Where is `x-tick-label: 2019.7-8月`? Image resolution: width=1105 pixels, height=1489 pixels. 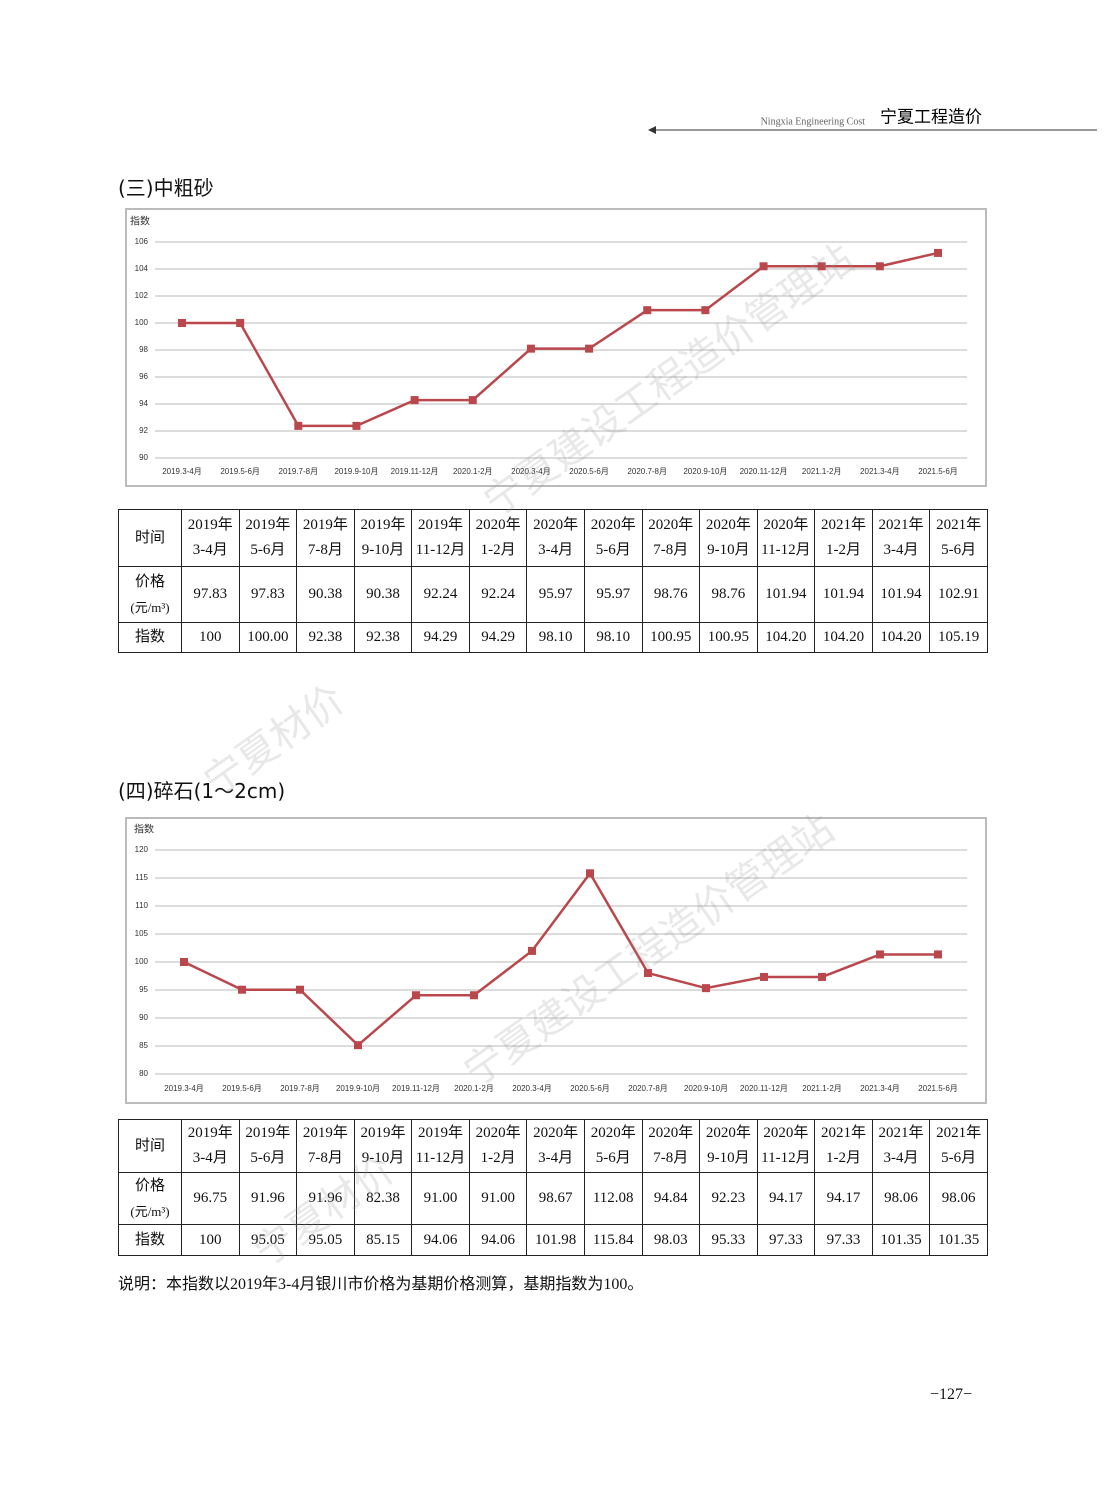 x-tick-label: 2019.7-8月 is located at coordinates (299, 471).